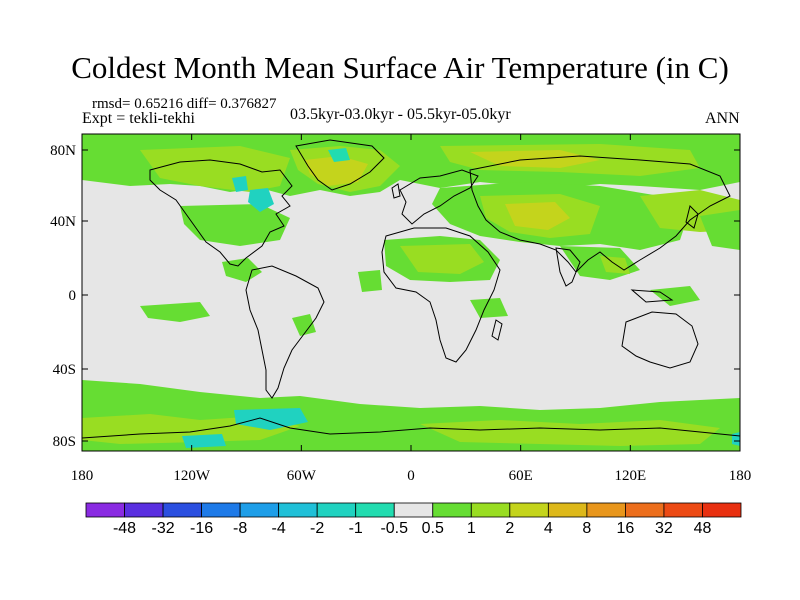 The height and width of the screenshot is (600, 800). What do you see at coordinates (302, 476) in the screenshot?
I see `lon-tick-label: 60W` at bounding box center [302, 476].